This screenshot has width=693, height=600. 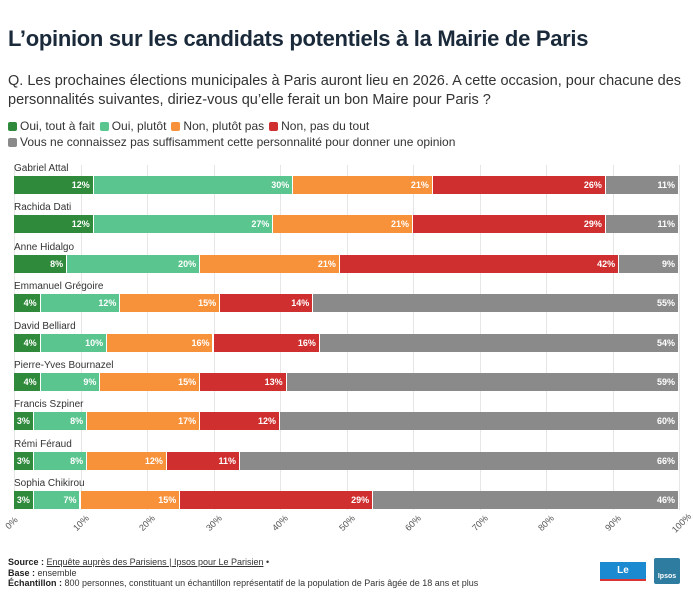 What do you see at coordinates (496, 303) in the screenshot?
I see `bar-segment: 55%` at bounding box center [496, 303].